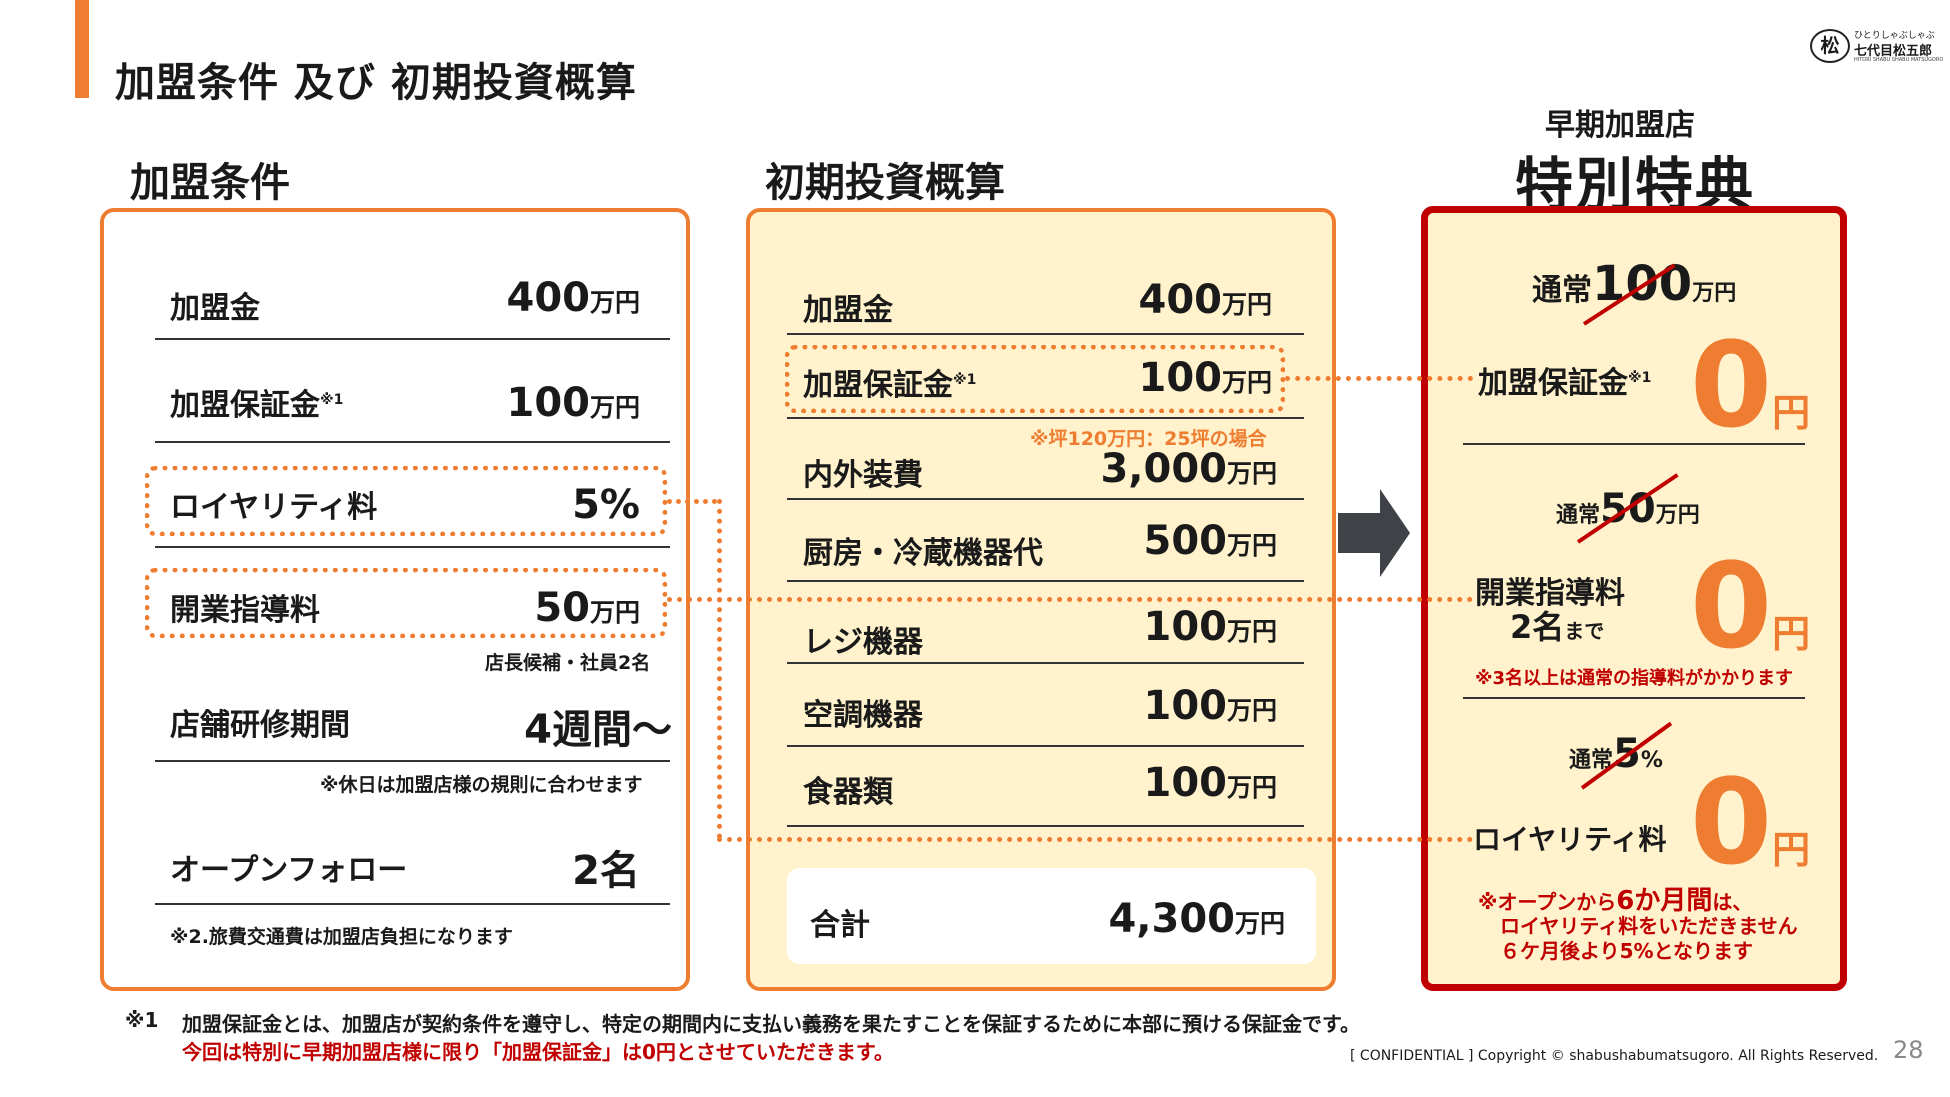  I want to click on special-zero-royalty: 0円, so click(1750, 822).